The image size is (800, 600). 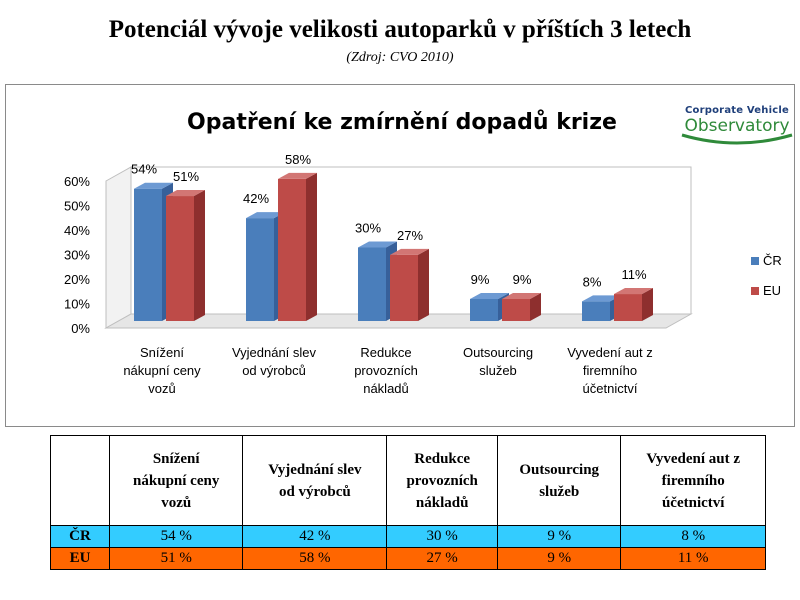 What do you see at coordinates (410, 235) in the screenshot?
I see `data-label: 27%` at bounding box center [410, 235].